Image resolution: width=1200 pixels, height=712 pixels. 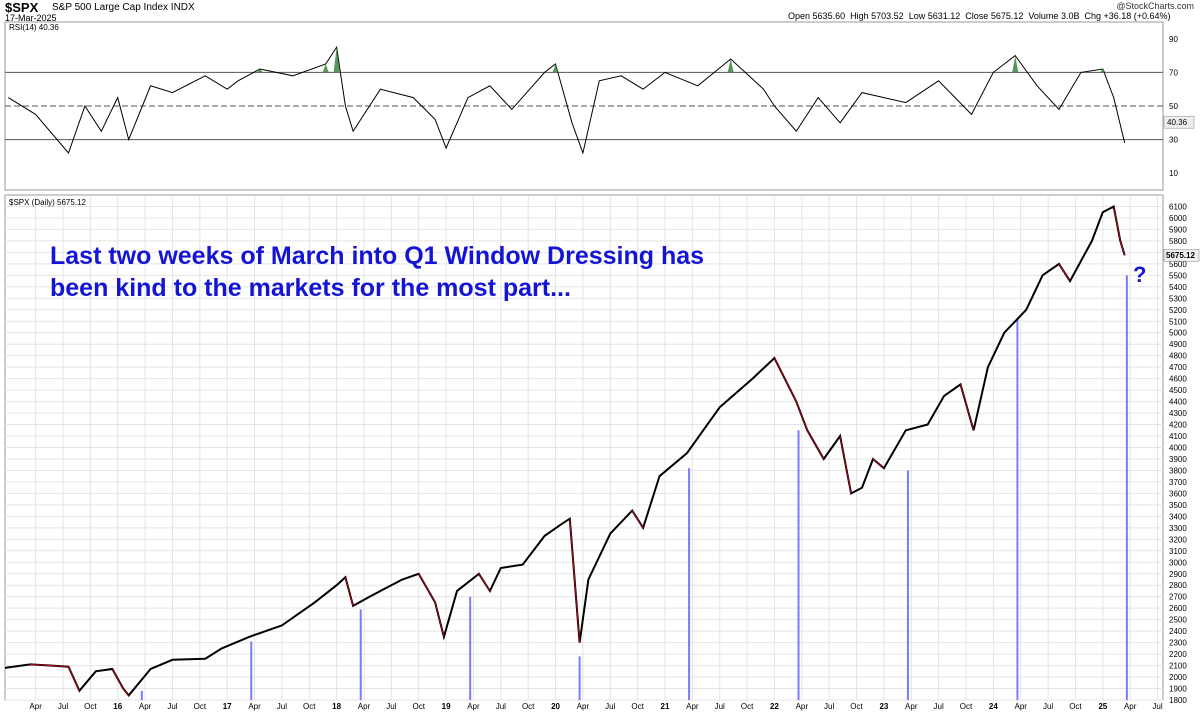 What do you see at coordinates (1178, 333) in the screenshot?
I see `price-tick-label: 5000` at bounding box center [1178, 333].